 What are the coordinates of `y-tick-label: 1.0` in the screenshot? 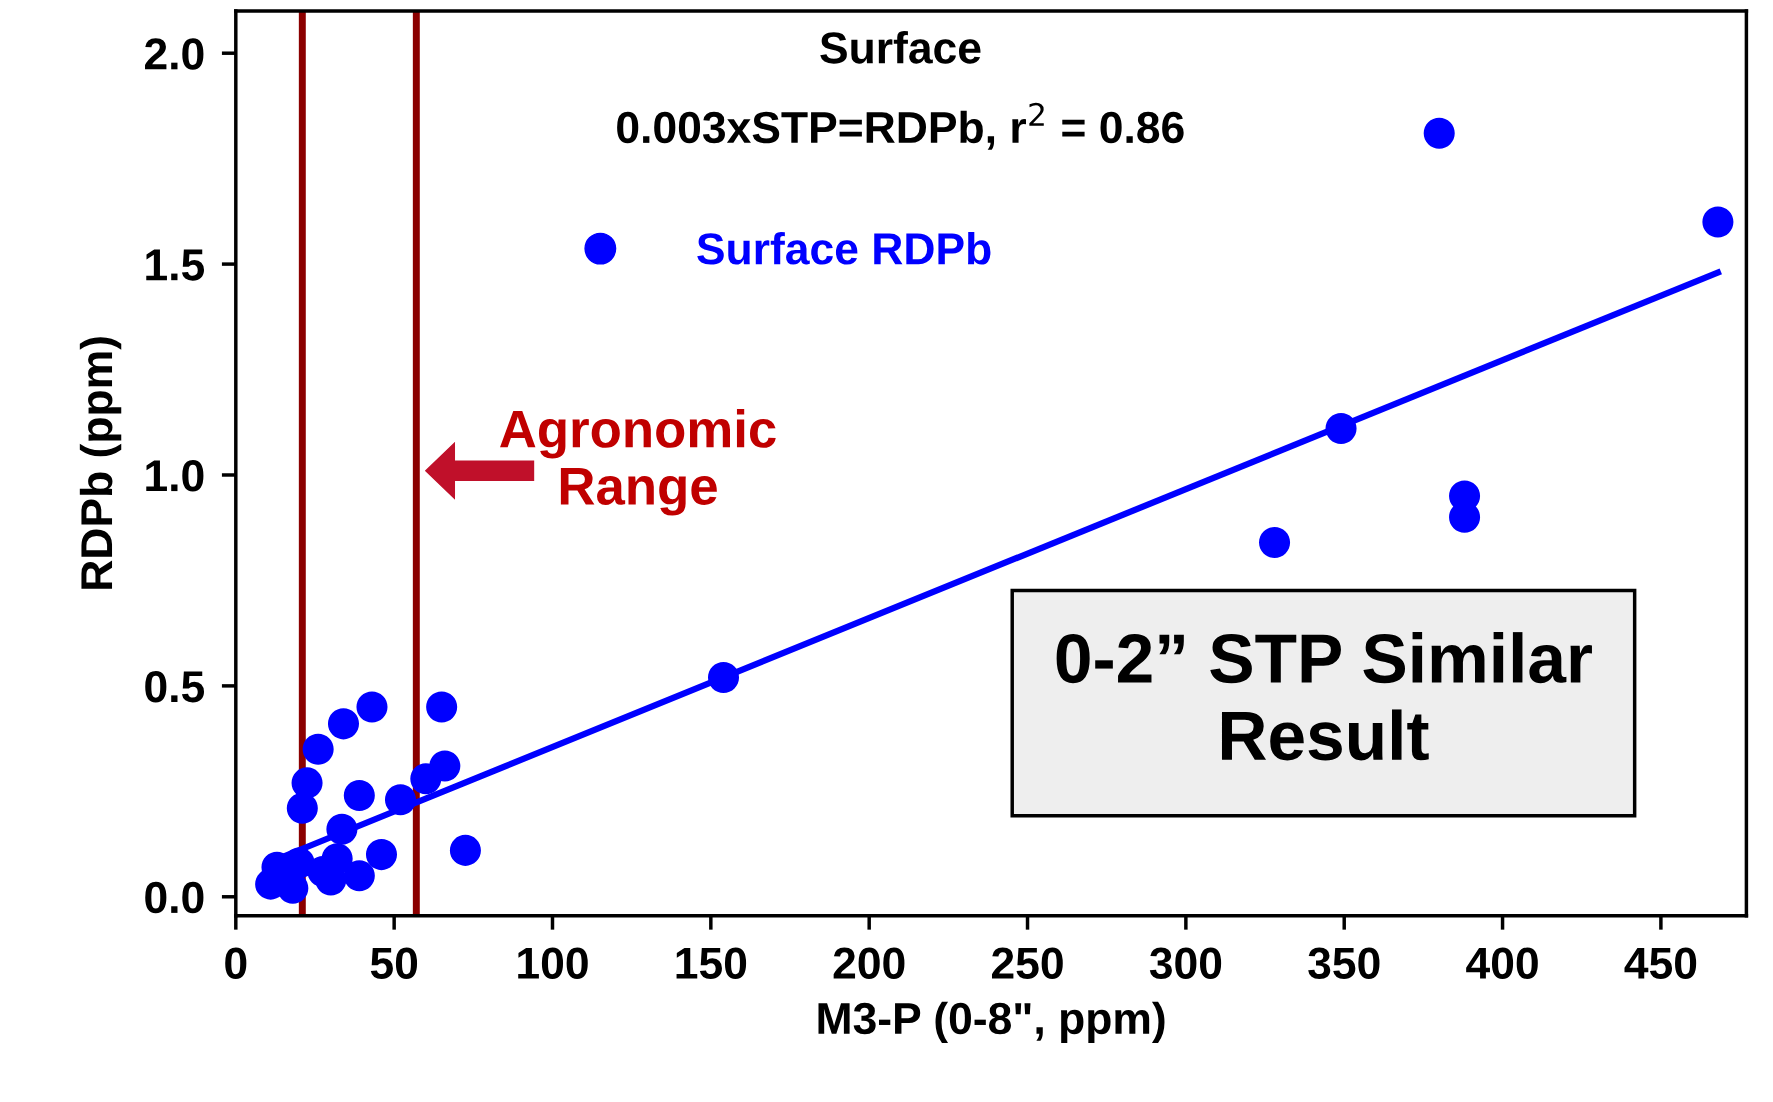 It's located at (175, 476).